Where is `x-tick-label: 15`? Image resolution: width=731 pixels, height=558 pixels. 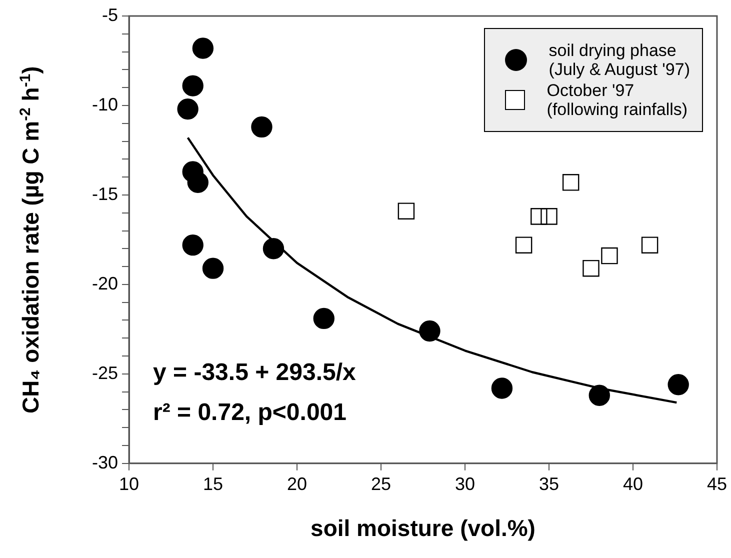
x-tick-label: 15 is located at coordinates (213, 484).